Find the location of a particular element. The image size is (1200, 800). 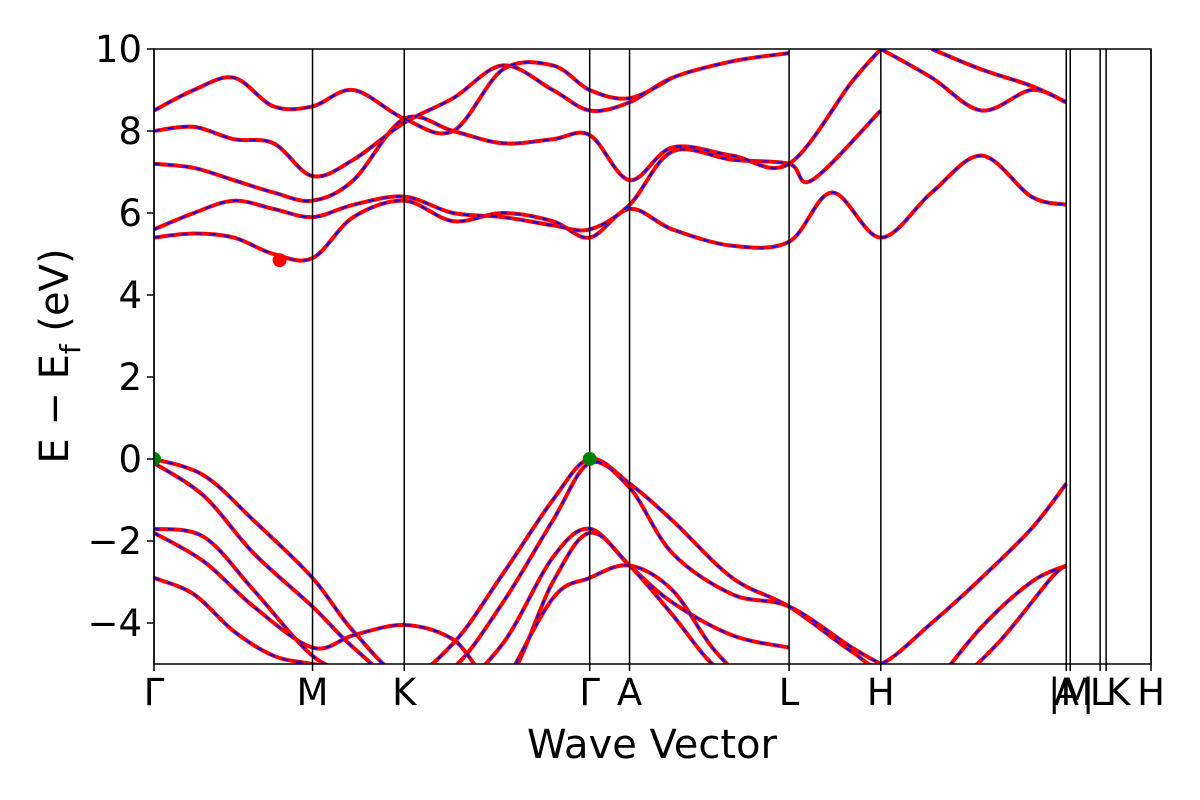

conduction-band-1-dashed is located at coordinates (610, 208).